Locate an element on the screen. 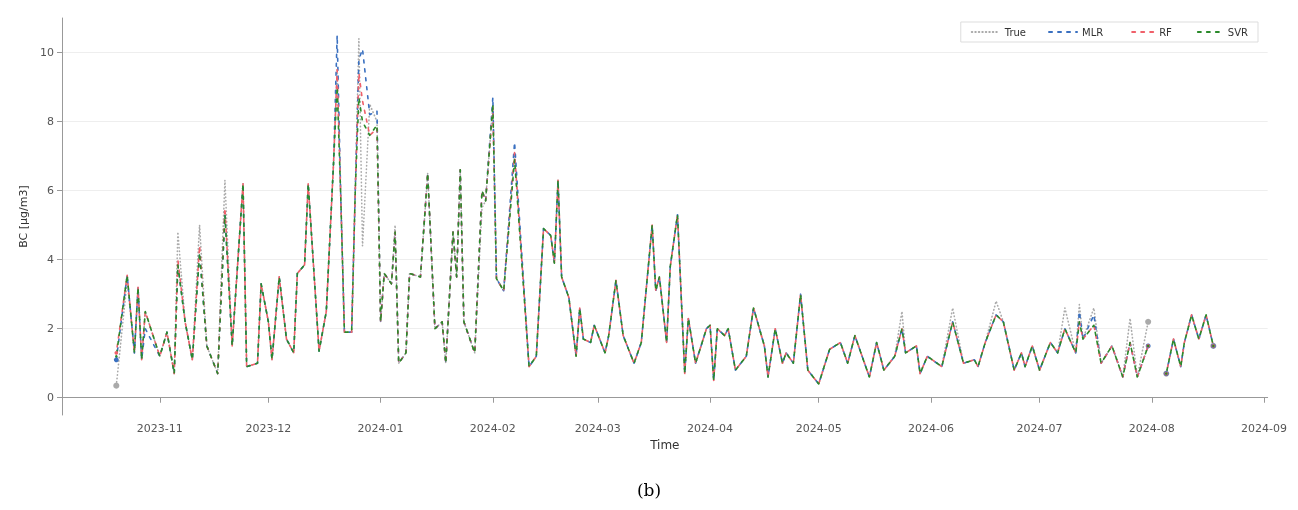  x-tick-label: 2024-01 is located at coordinates (380, 428).